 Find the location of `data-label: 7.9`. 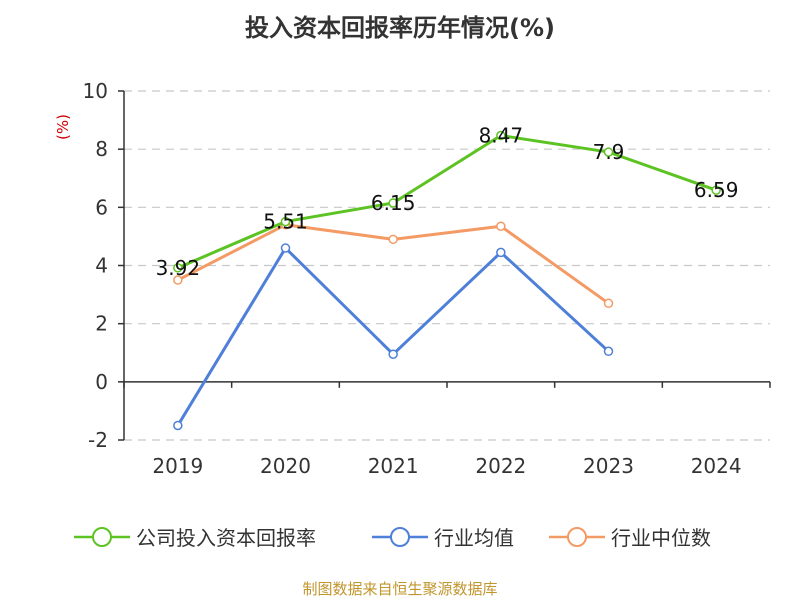

data-label: 7.9 is located at coordinates (609, 152).